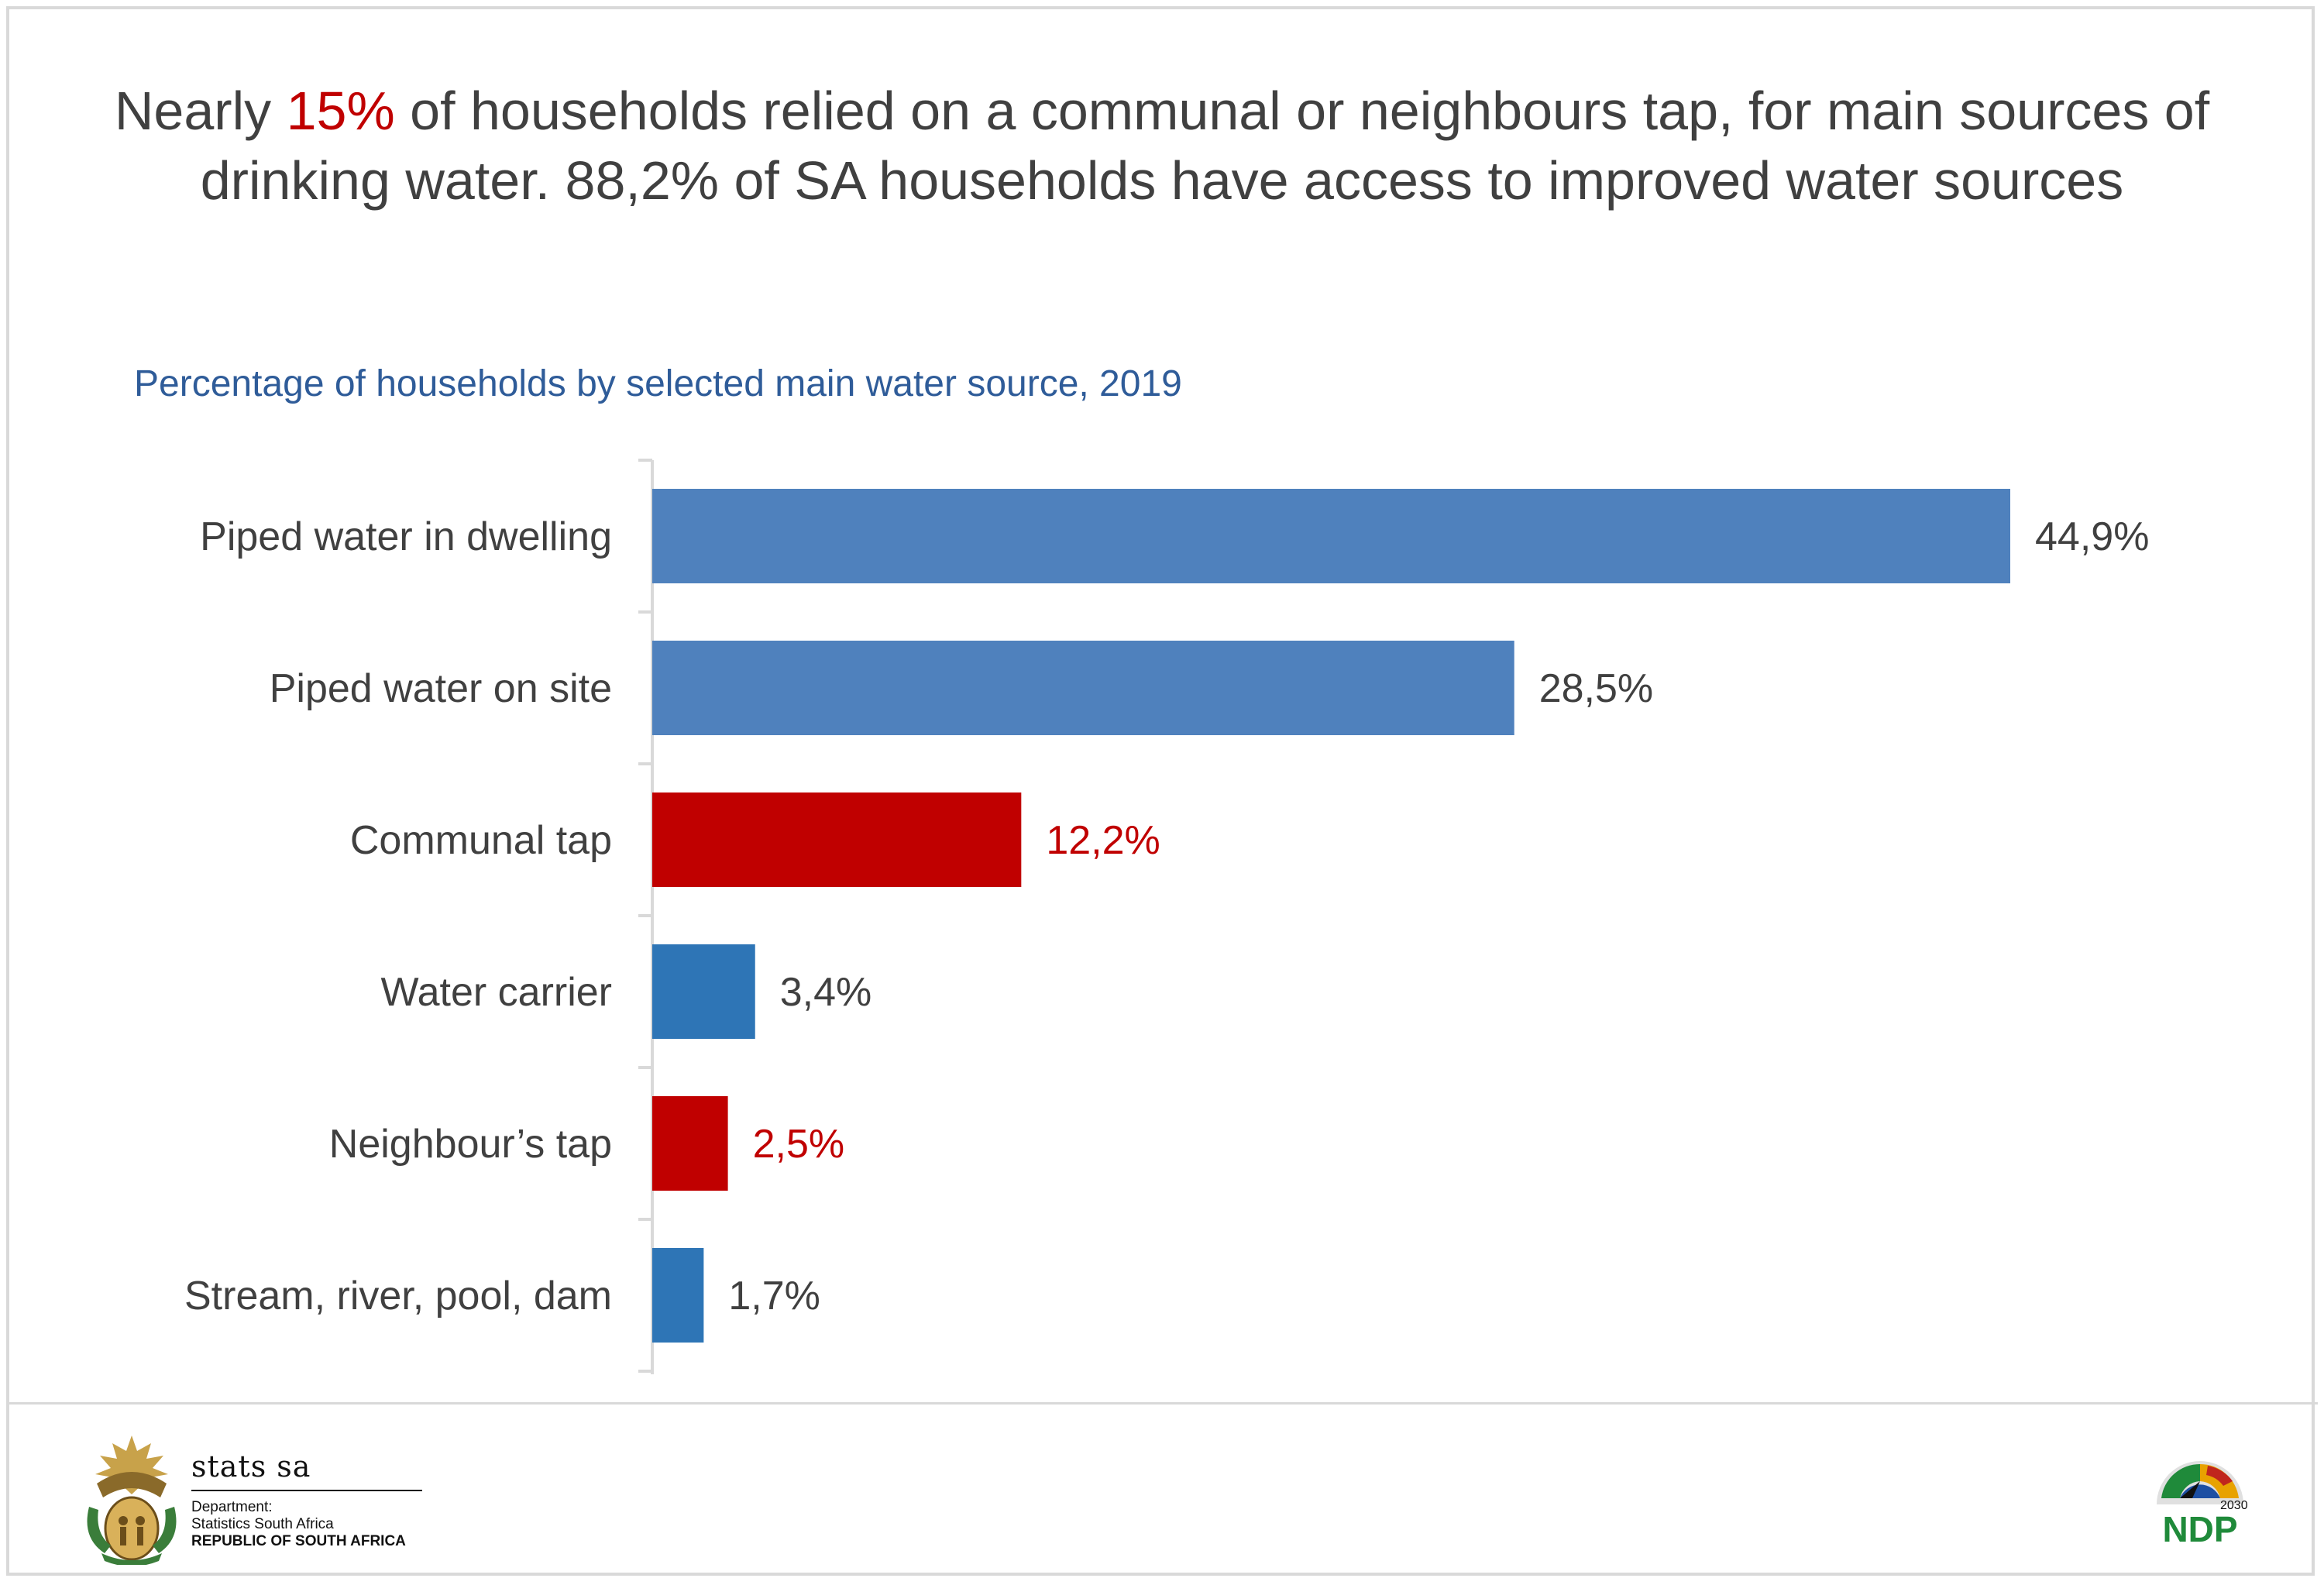 The height and width of the screenshot is (1585, 2324). What do you see at coordinates (1103, 840) in the screenshot?
I see `value-label: 12,2%` at bounding box center [1103, 840].